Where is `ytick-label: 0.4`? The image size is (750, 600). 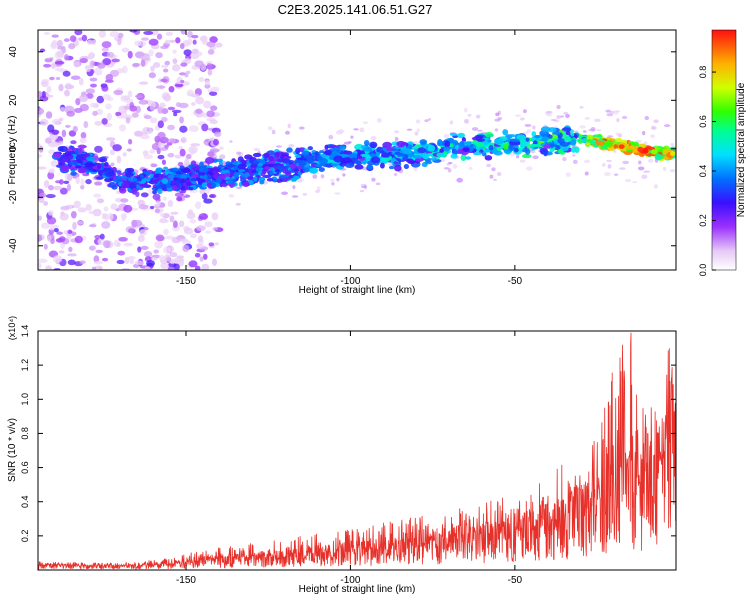 ytick-label: 0.4 is located at coordinates (25, 501).